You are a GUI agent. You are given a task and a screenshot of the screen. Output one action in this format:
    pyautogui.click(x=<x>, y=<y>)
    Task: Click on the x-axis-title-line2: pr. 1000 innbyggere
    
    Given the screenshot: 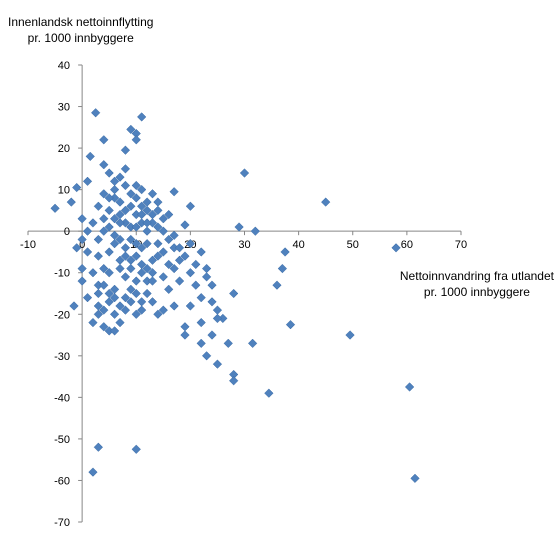 What is the action you would take?
    pyautogui.click(x=476, y=292)
    